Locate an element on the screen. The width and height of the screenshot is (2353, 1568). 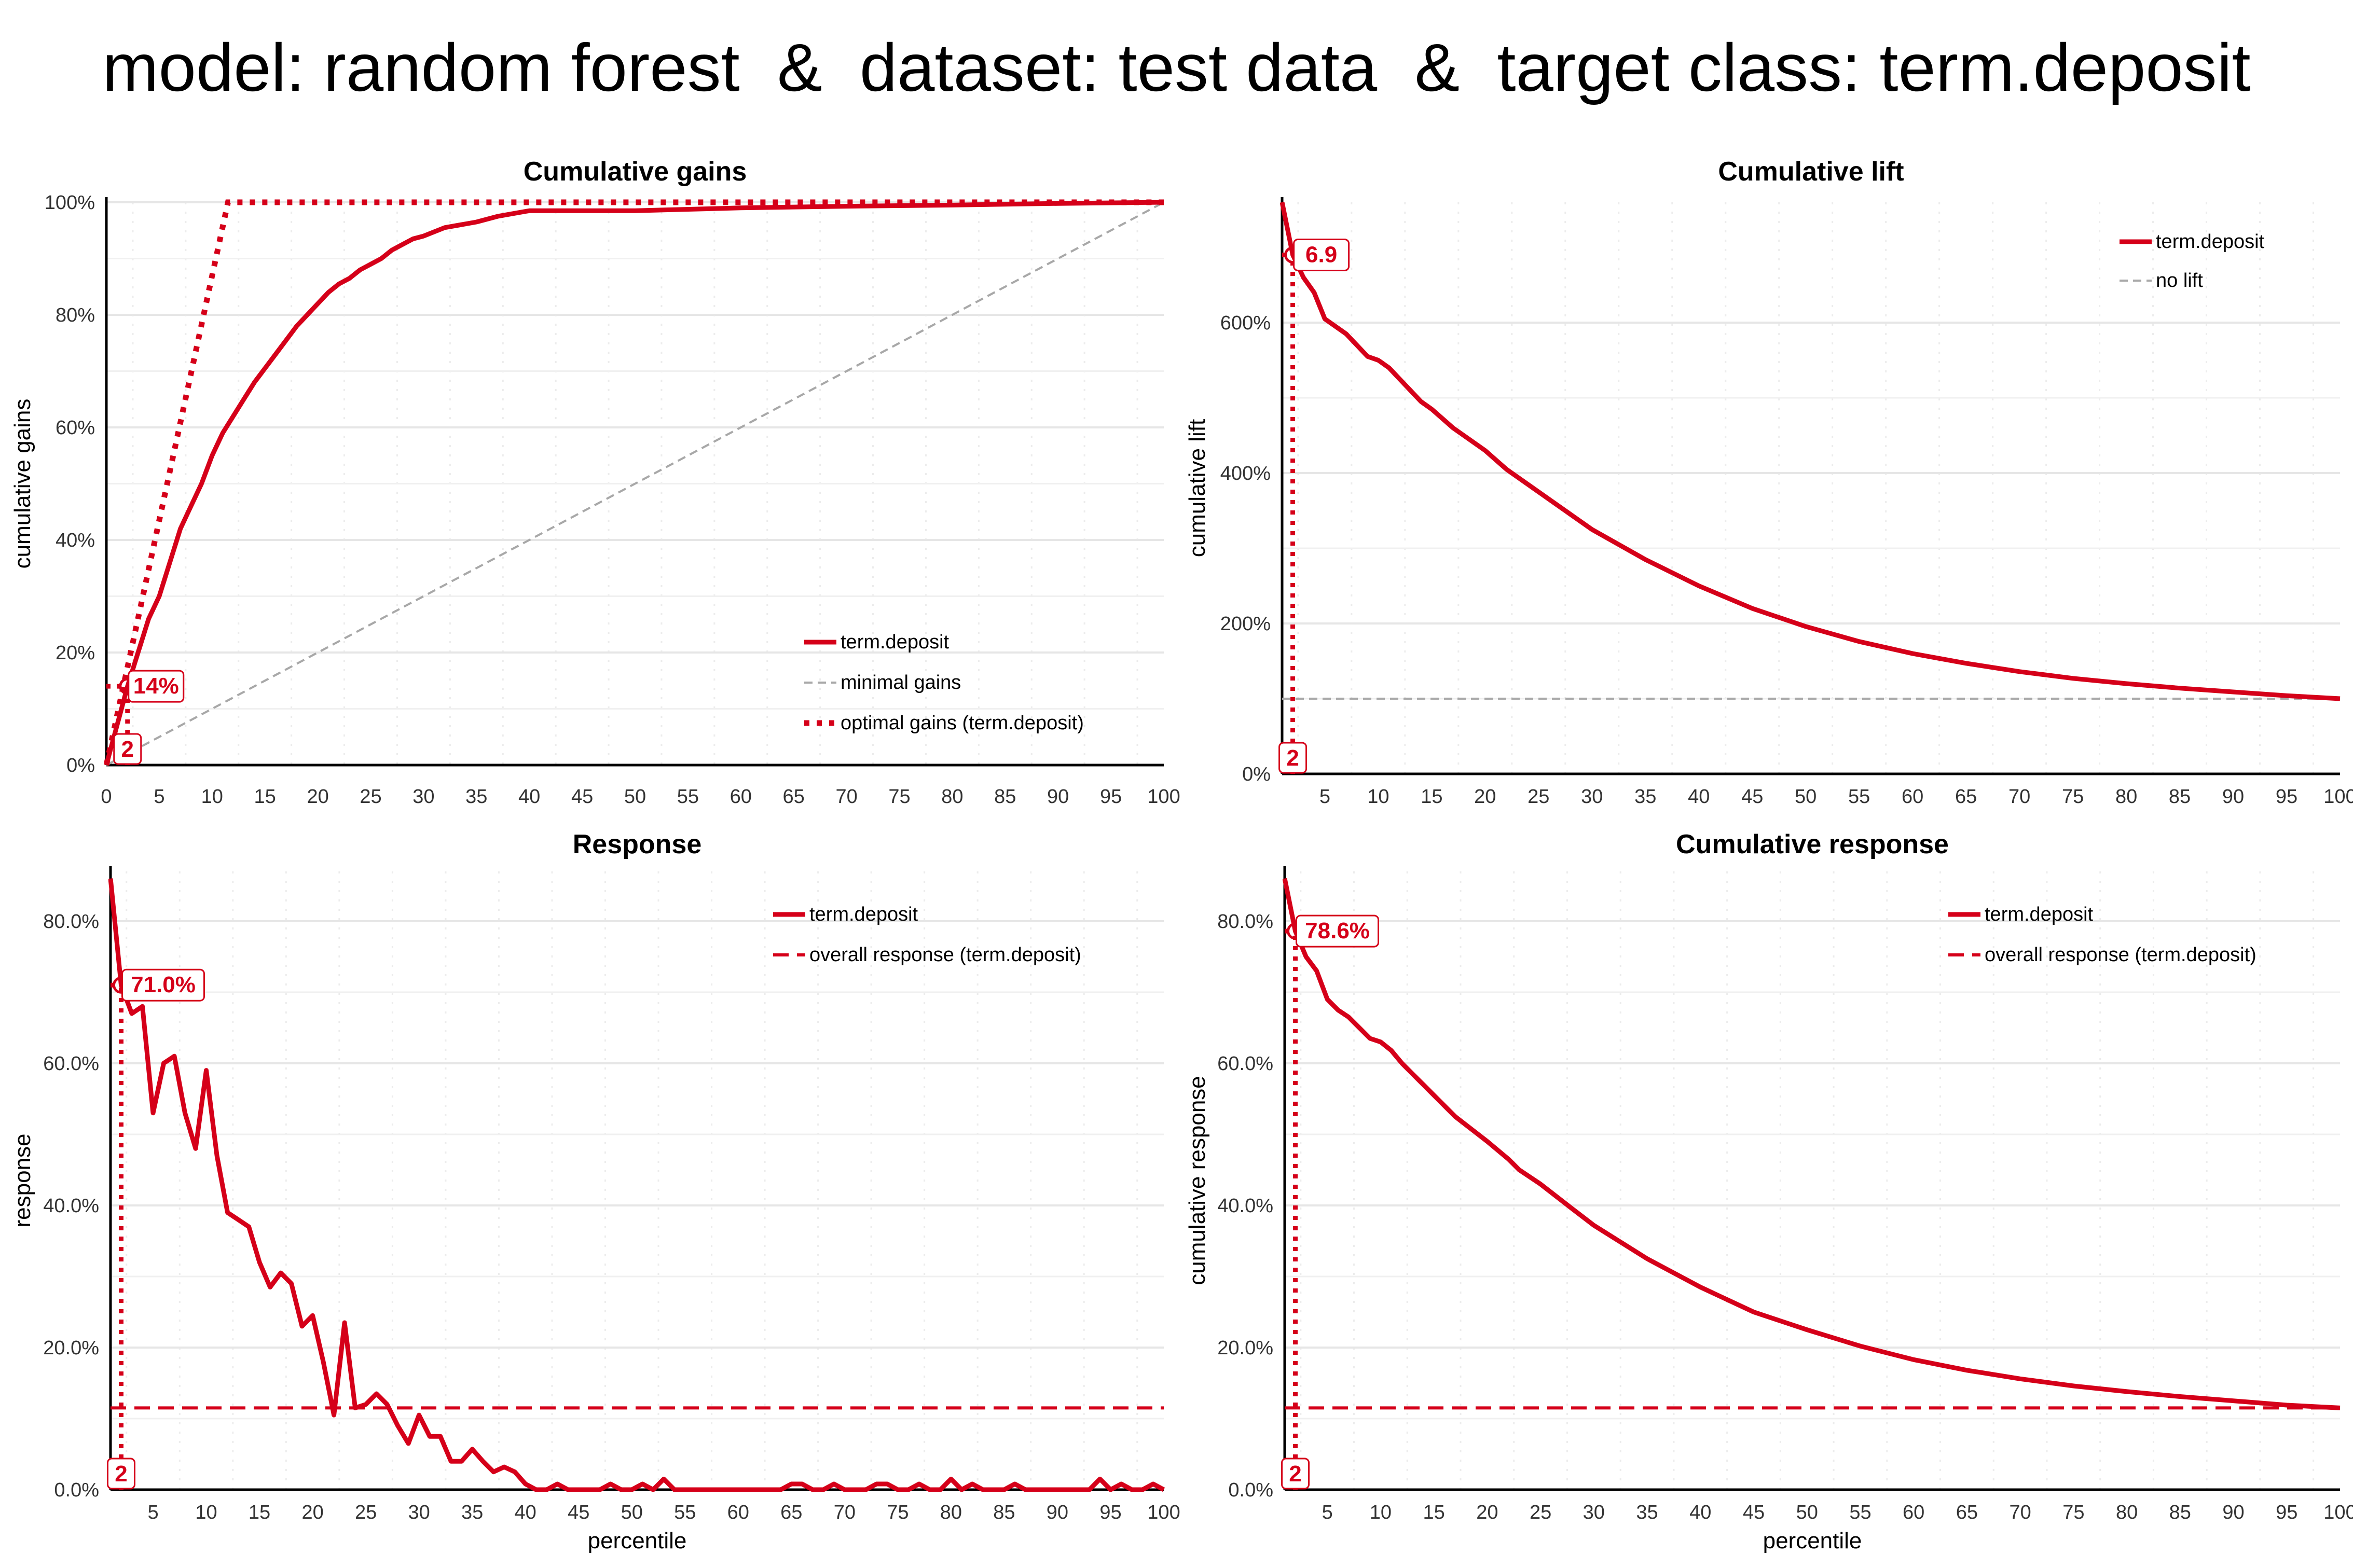
y-tick-label: 200% is located at coordinates (1245, 624).